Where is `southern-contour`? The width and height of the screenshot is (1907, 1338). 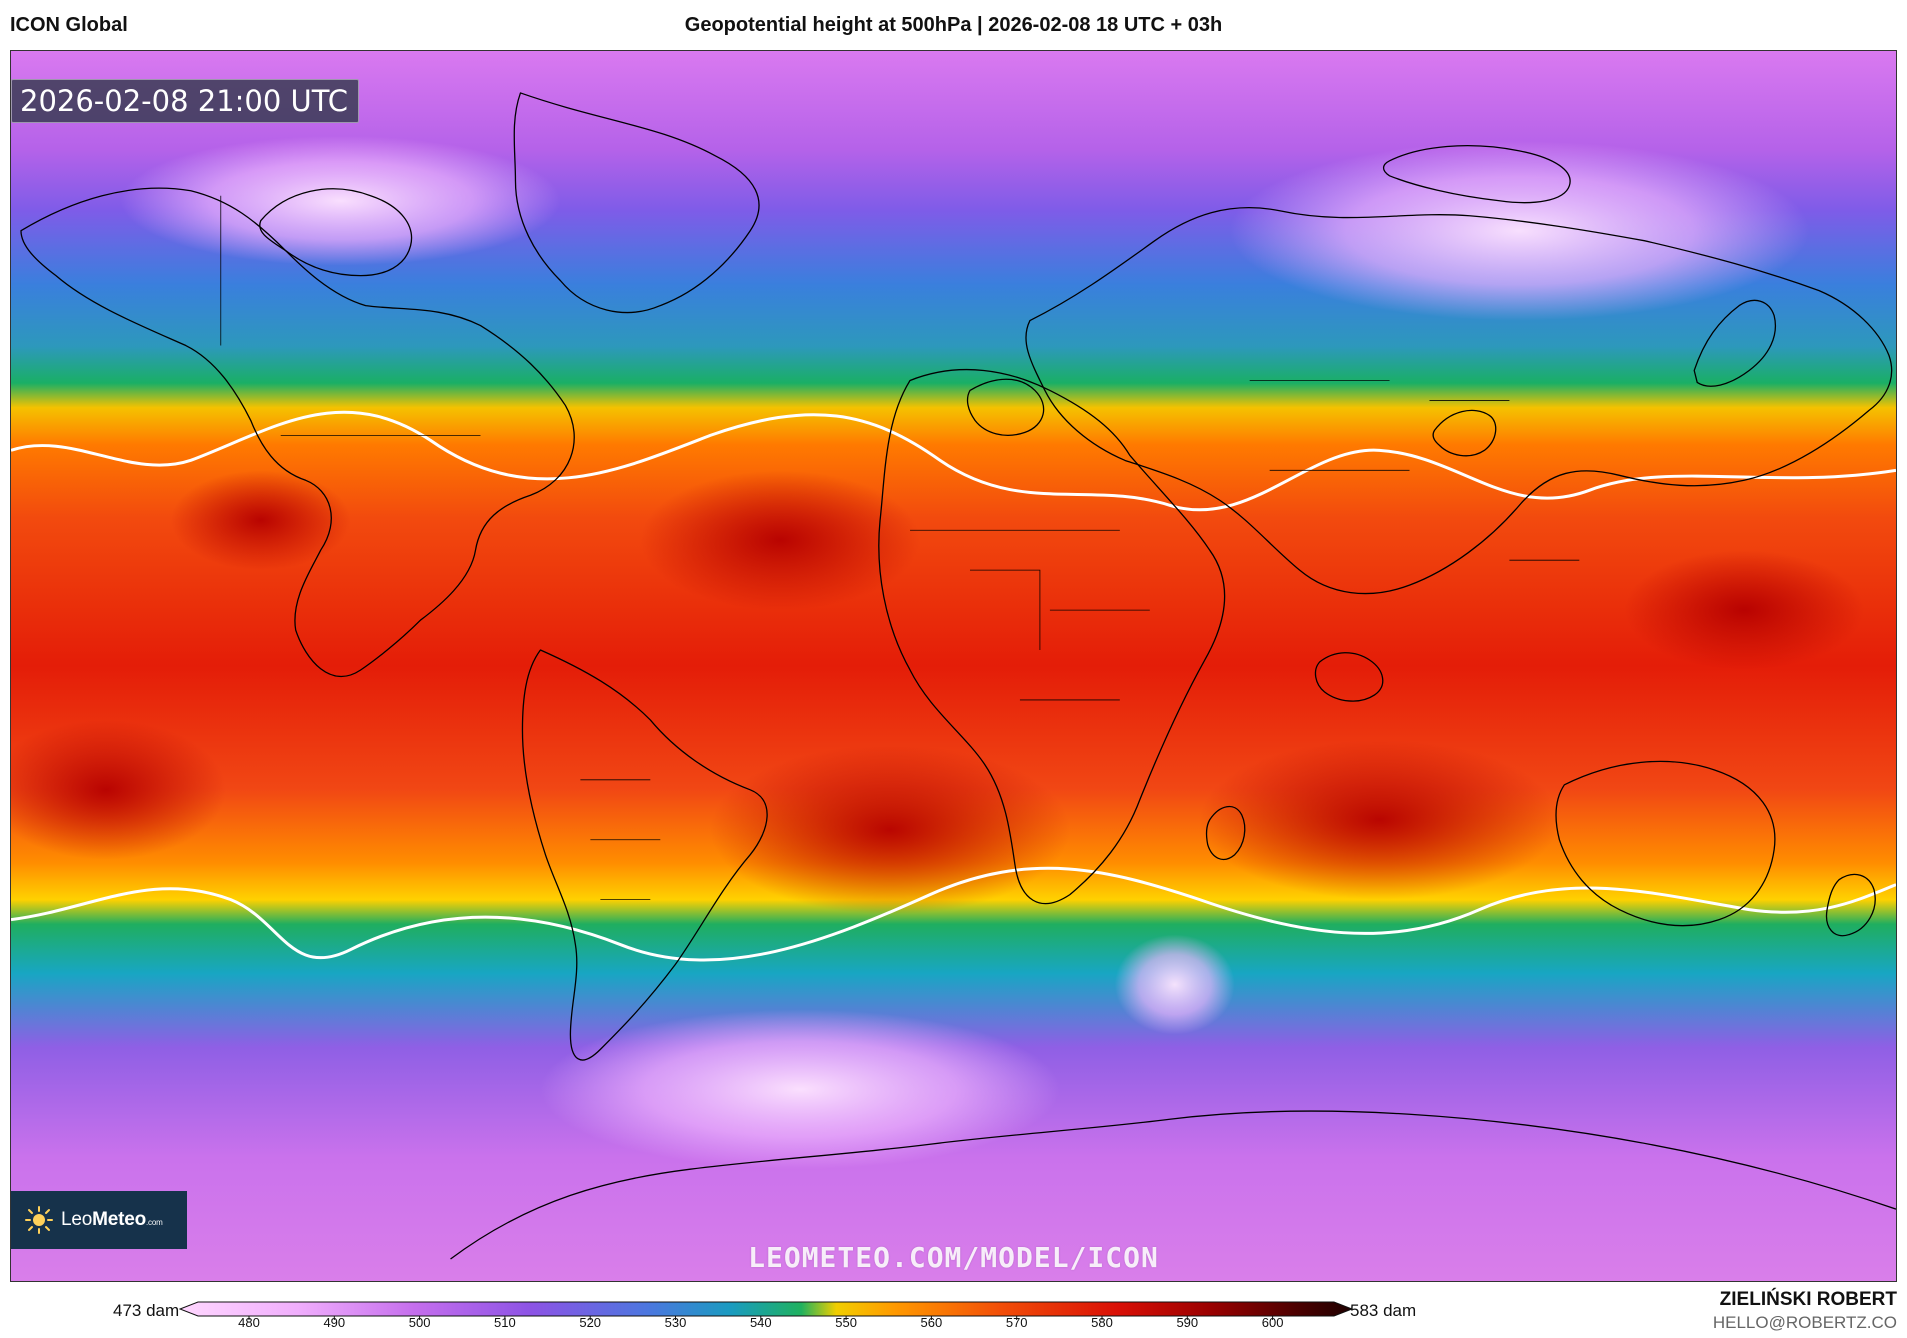 southern-contour is located at coordinates (953, 914).